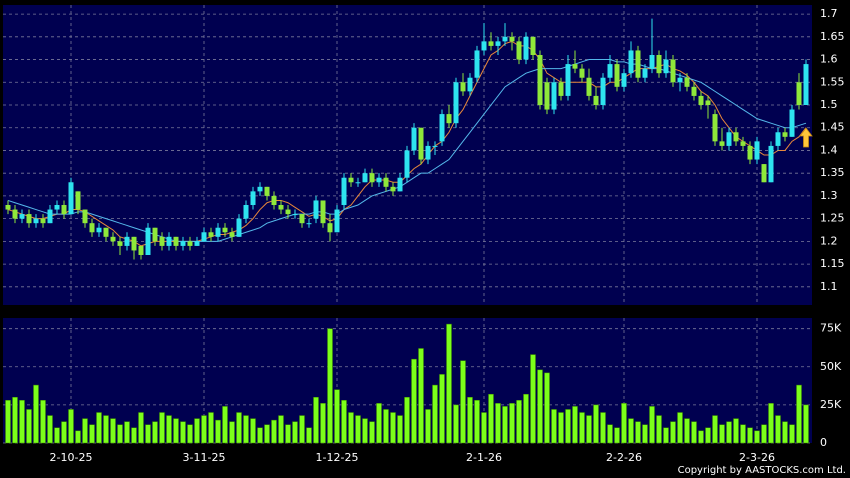 Image resolution: width=850 pixels, height=478 pixels. What do you see at coordinates (829, 149) in the screenshot?
I see `y-tick-label: 1.4` at bounding box center [829, 149].